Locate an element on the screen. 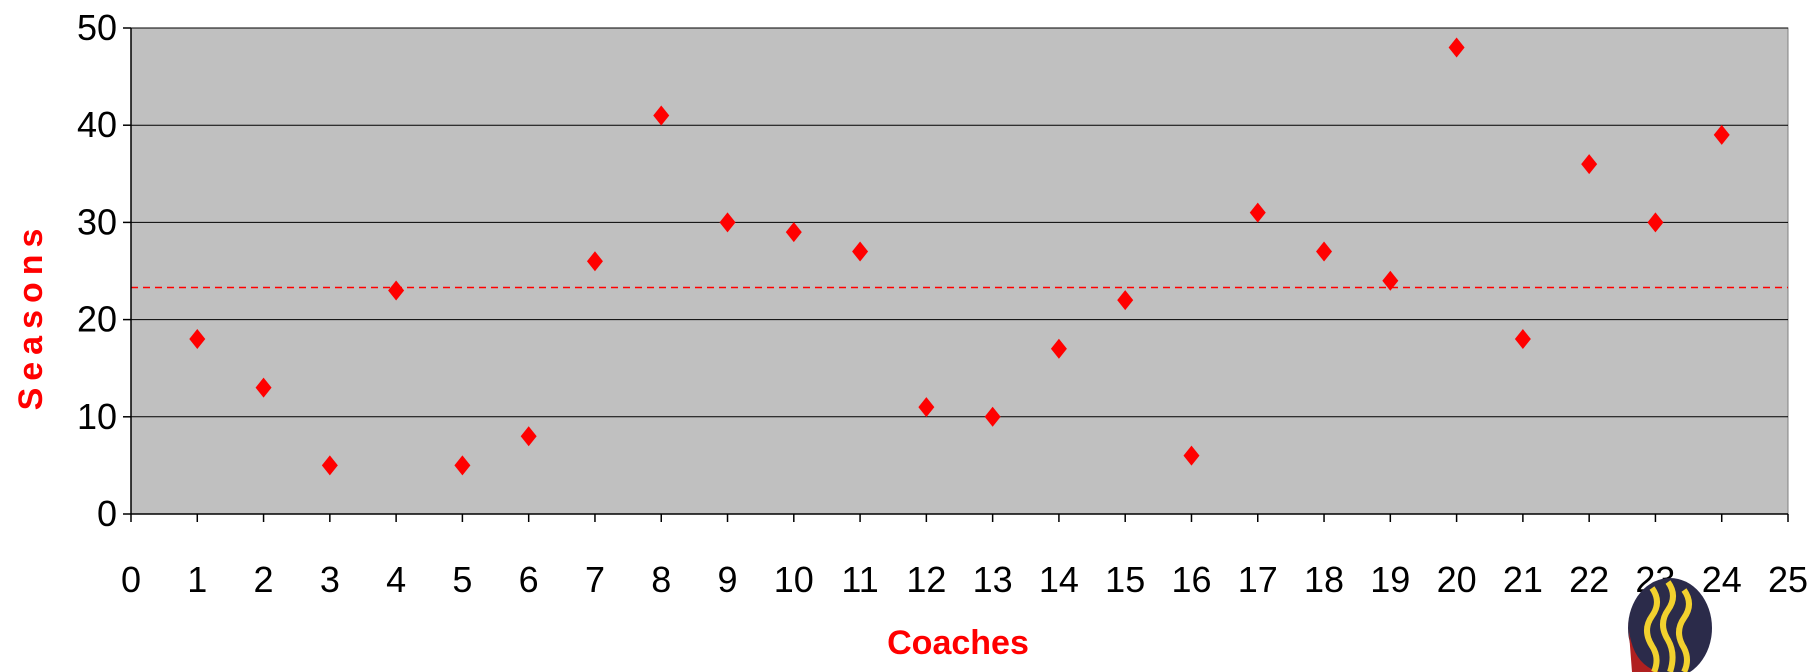  y-axis: 0 10 20 30 40 50 is located at coordinates (104, 270).